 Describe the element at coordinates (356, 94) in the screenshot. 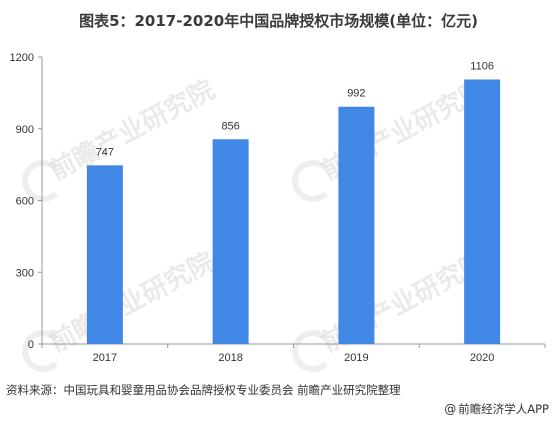

I see `data-label: 992` at that location.